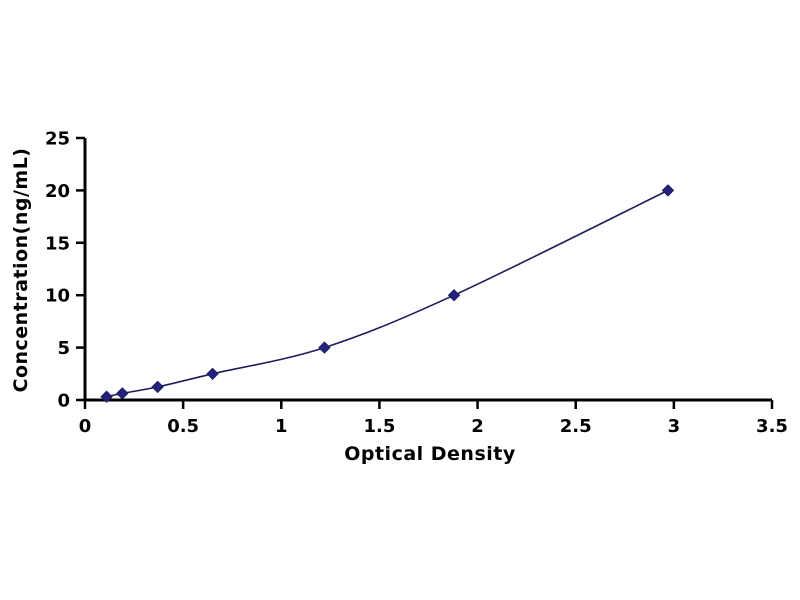 The width and height of the screenshot is (800, 600). Describe the element at coordinates (281, 426) in the screenshot. I see `x-tick-label: 1` at that location.